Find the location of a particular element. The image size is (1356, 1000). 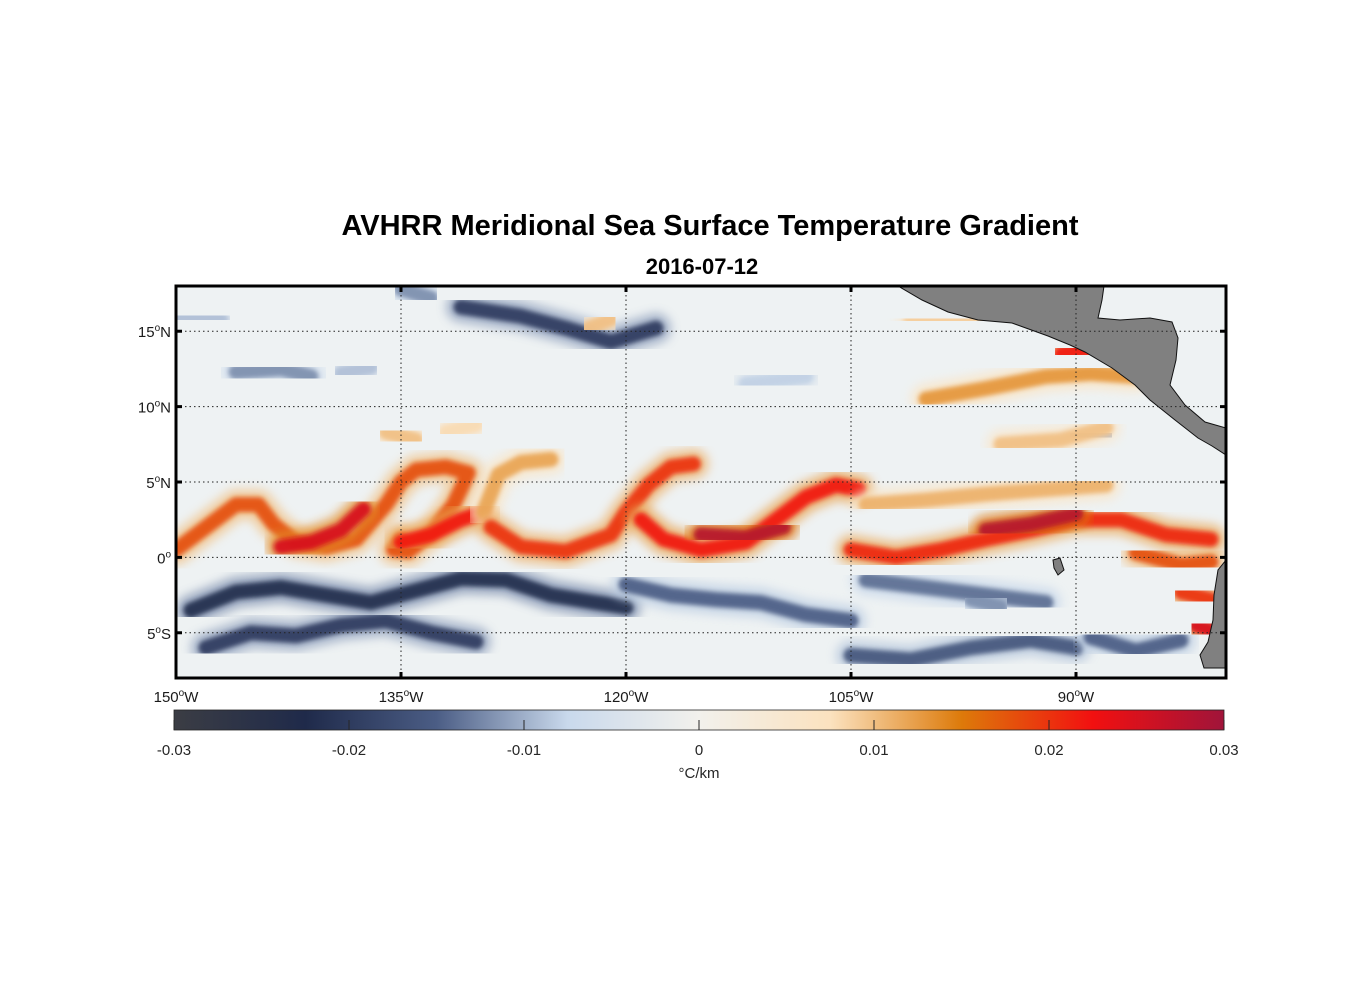

lon-label-1: 135oW is located at coordinates (402, 697).